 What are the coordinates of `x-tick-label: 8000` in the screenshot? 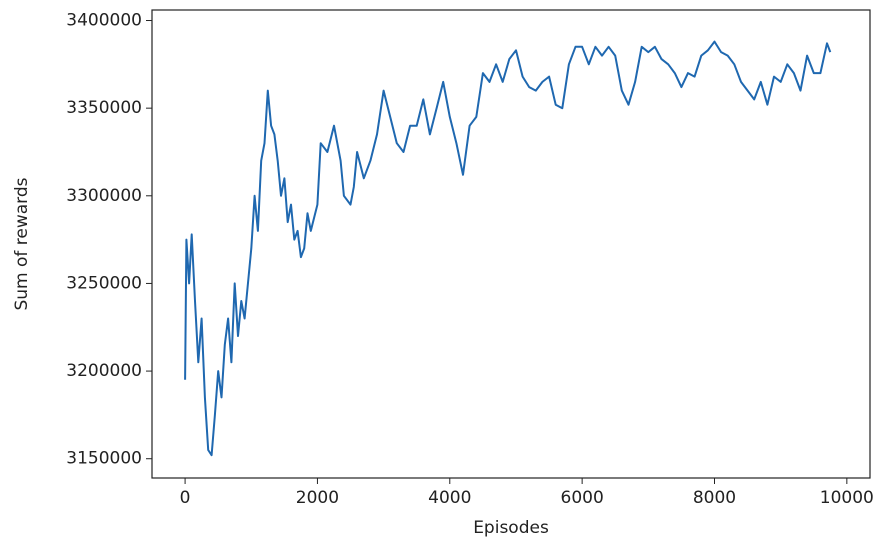 It's located at (714, 498).